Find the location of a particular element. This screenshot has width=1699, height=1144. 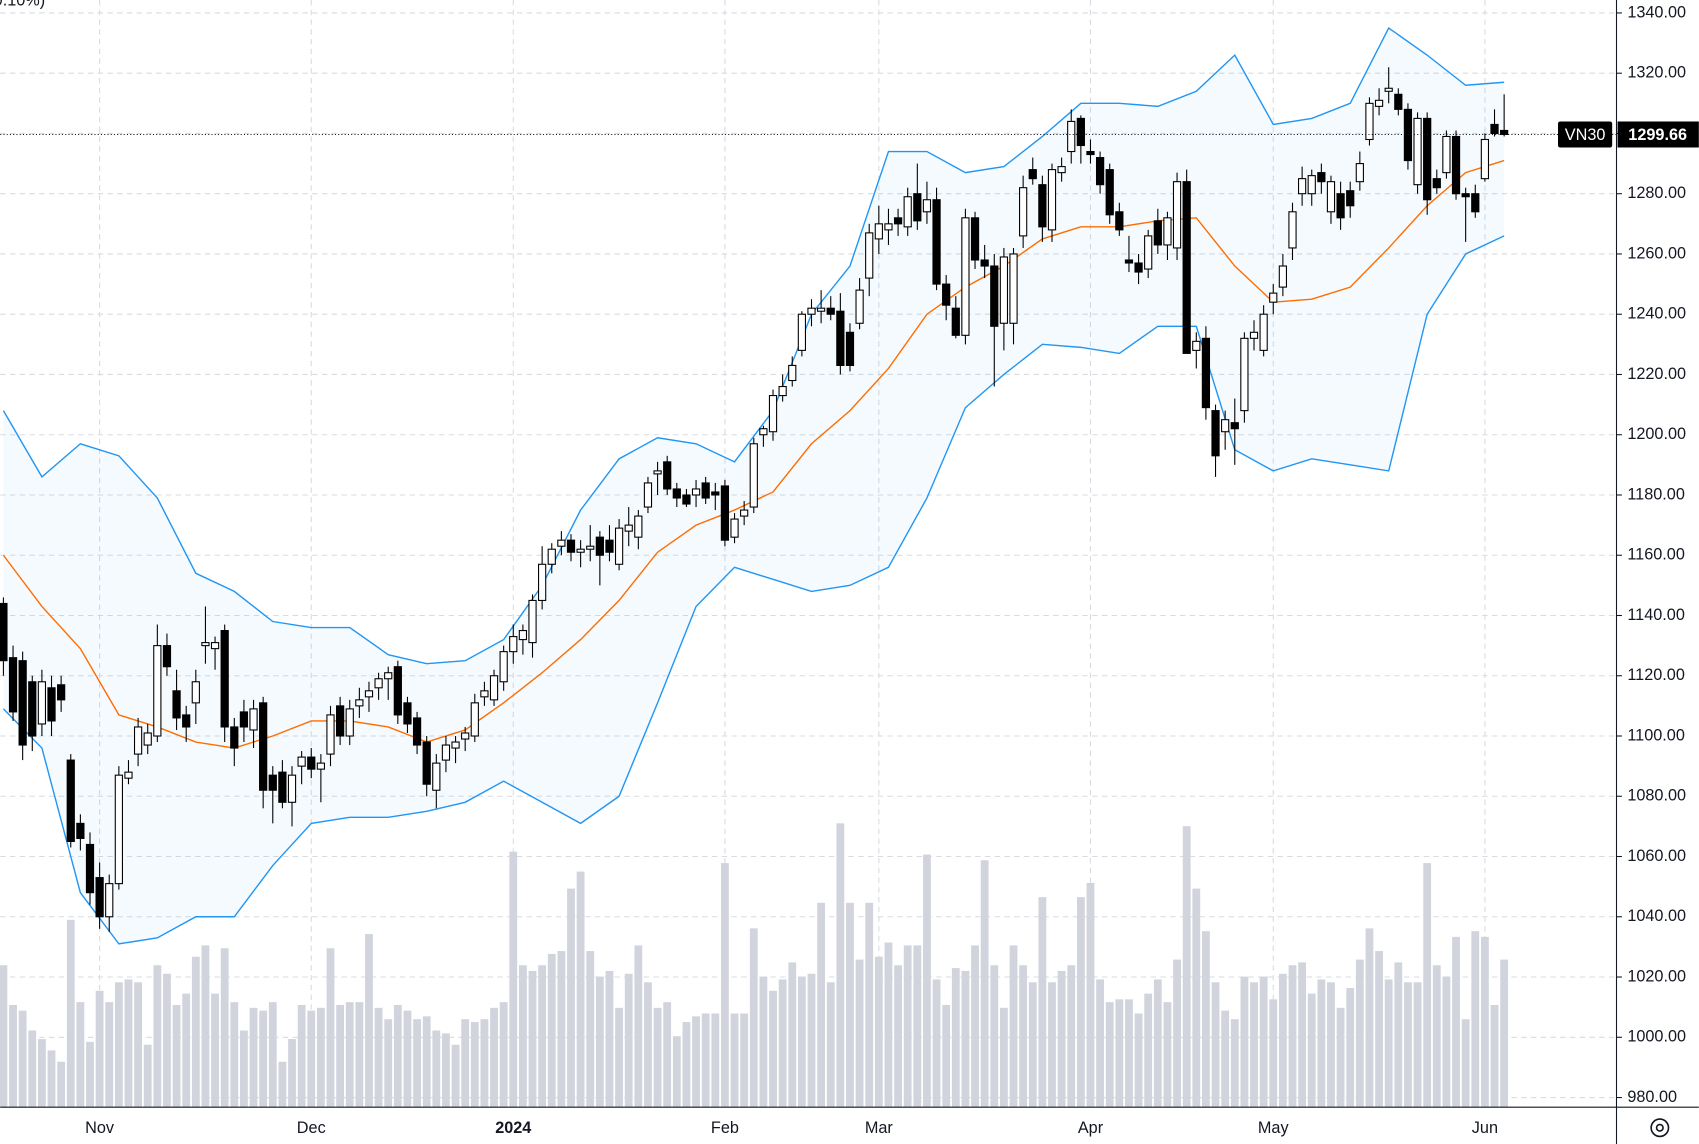

y-tick-label: 1120.00 is located at coordinates (1656, 675).